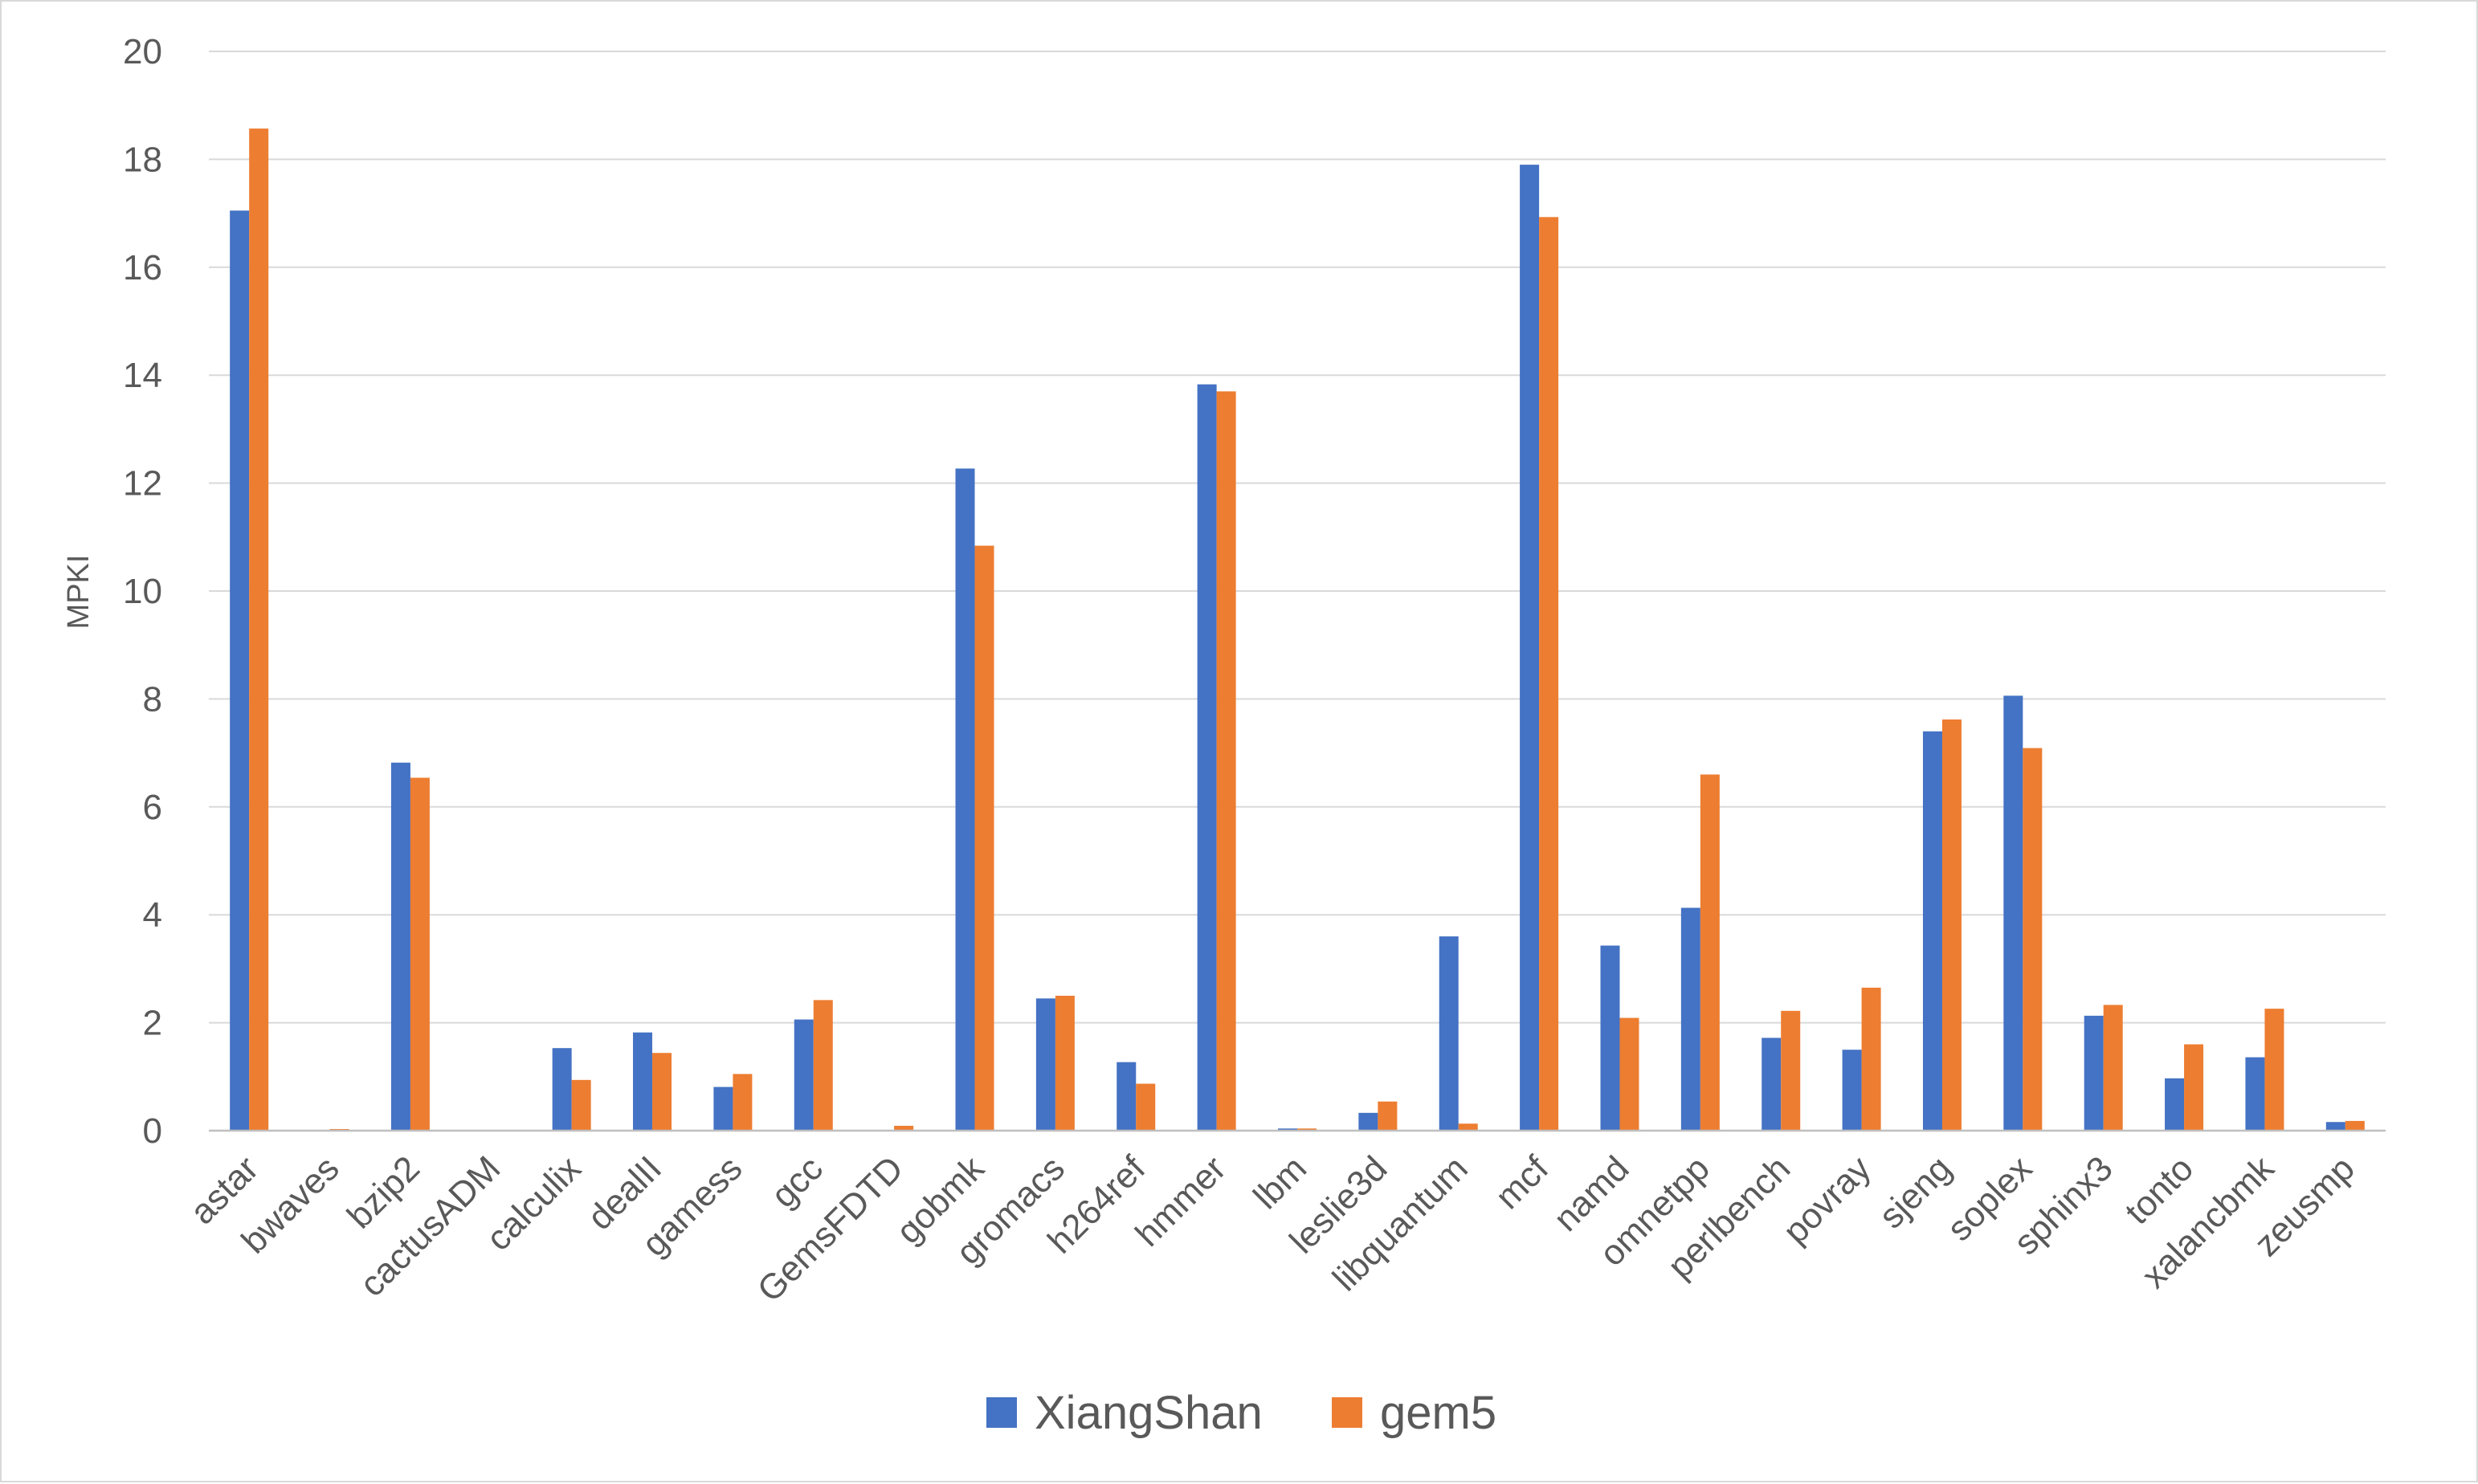 Image resolution: width=2478 pixels, height=1484 pixels. Describe the element at coordinates (1388, 1116) in the screenshot. I see `bar-gem5-leslie3d` at that location.